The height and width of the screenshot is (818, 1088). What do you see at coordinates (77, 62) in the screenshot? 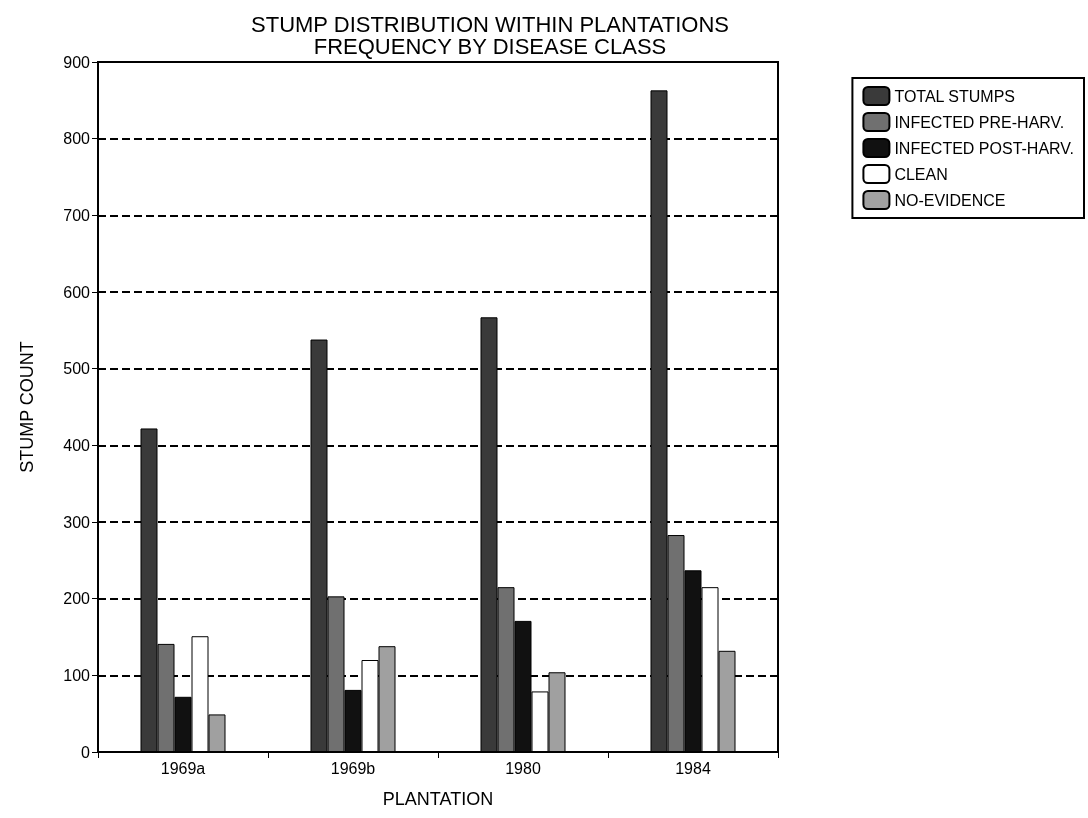
I see `y-tick-label: 900` at bounding box center [77, 62].